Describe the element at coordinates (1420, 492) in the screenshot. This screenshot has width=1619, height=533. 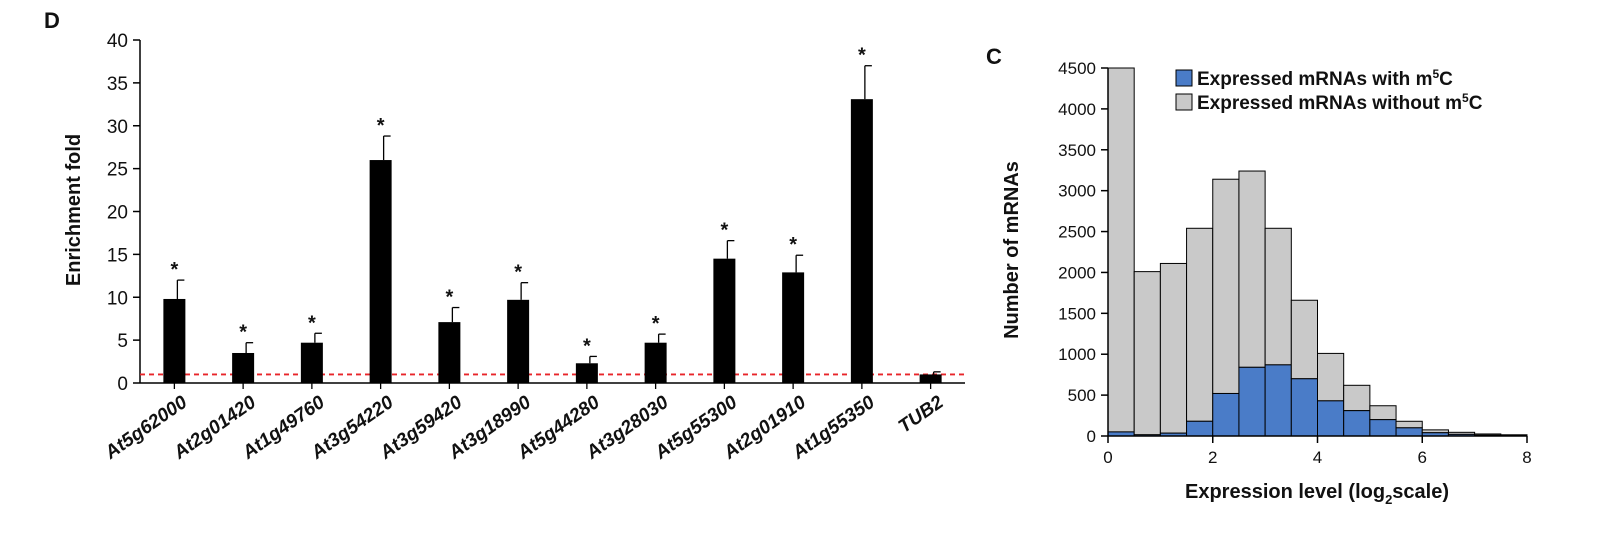
I see `x-axis-label-tail: scale)` at that location.